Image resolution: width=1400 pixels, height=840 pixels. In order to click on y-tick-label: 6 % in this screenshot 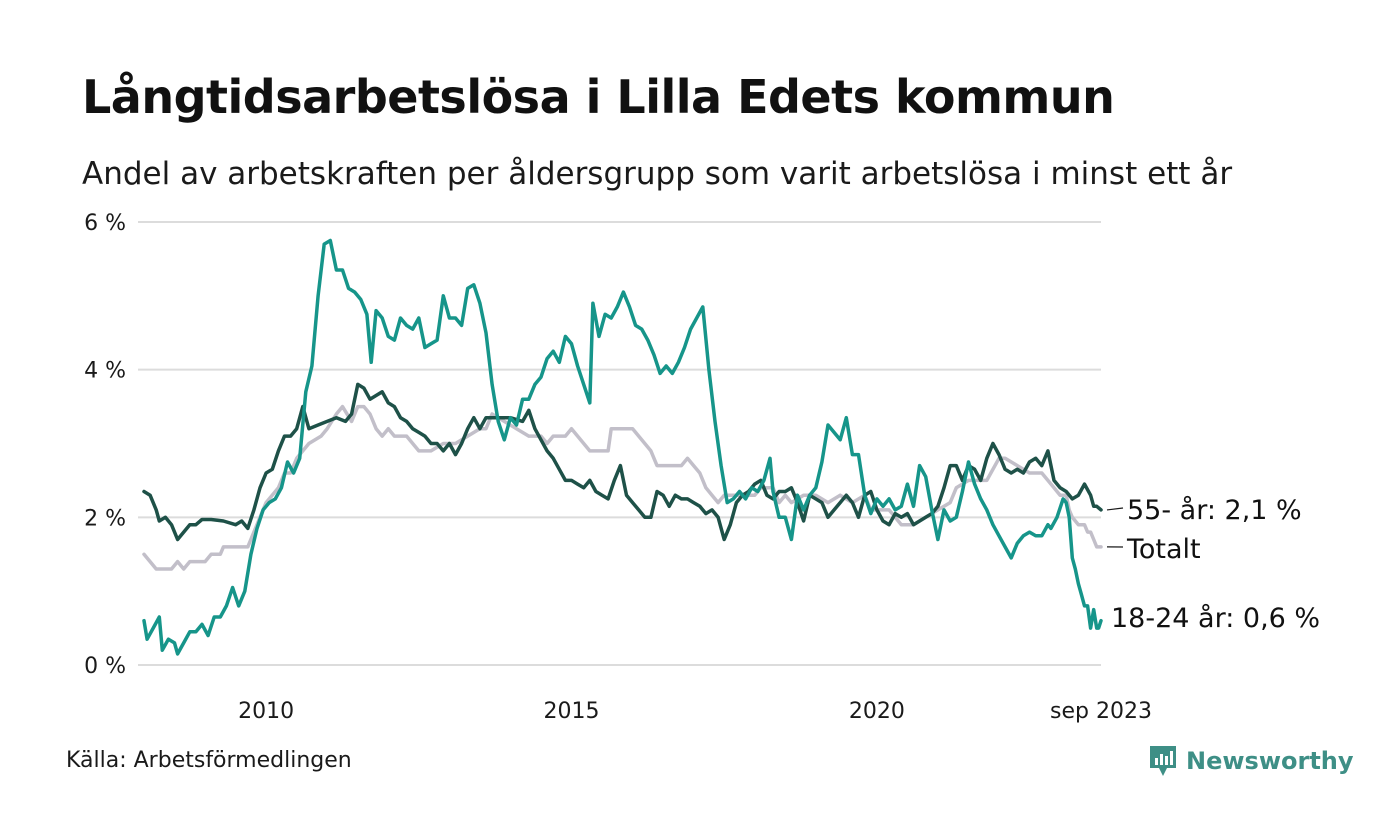, I will do `click(105, 223)`.